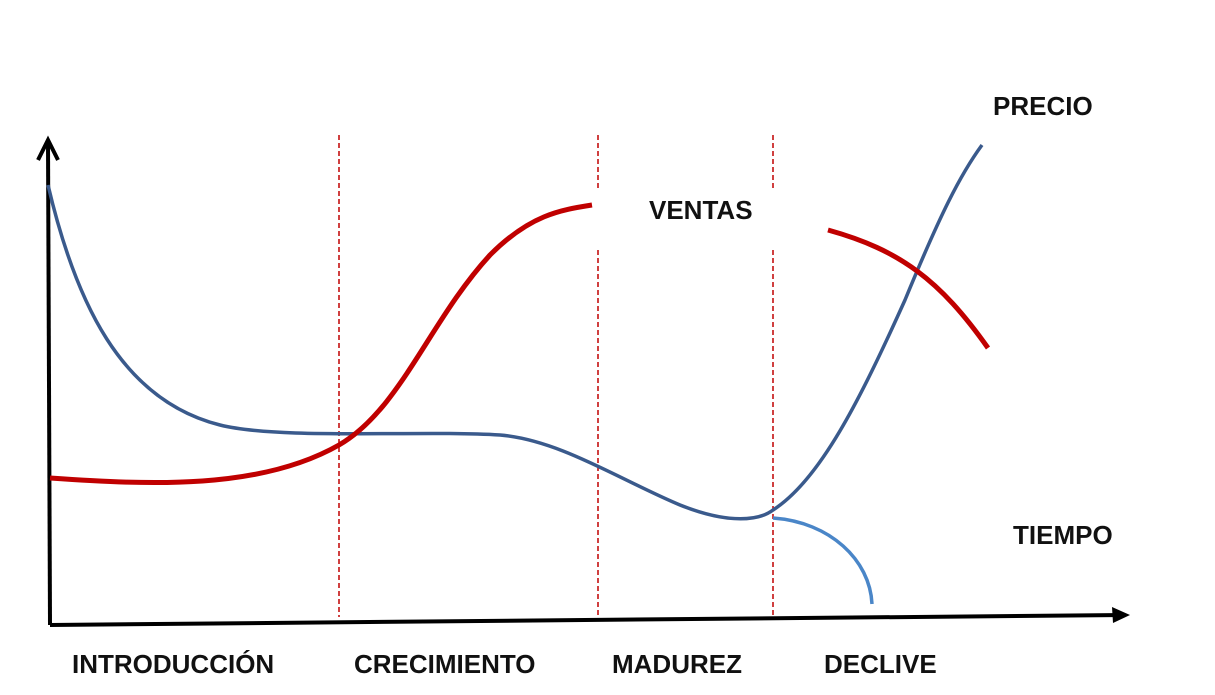 This screenshot has height=695, width=1215. I want to click on y-axis, so click(49, 383).